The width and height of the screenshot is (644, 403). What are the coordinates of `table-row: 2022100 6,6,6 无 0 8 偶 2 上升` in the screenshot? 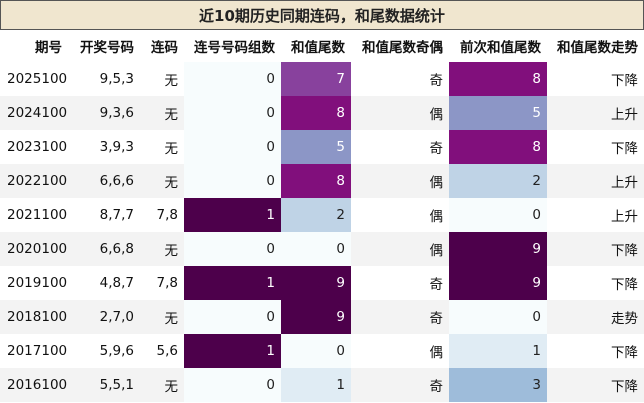 It's located at (322, 181).